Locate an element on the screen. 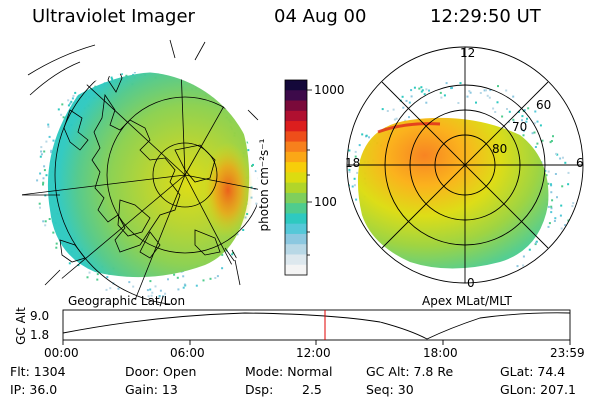 The height and width of the screenshot is (400, 600). time-label: 12:29:50 UT is located at coordinates (485, 16).